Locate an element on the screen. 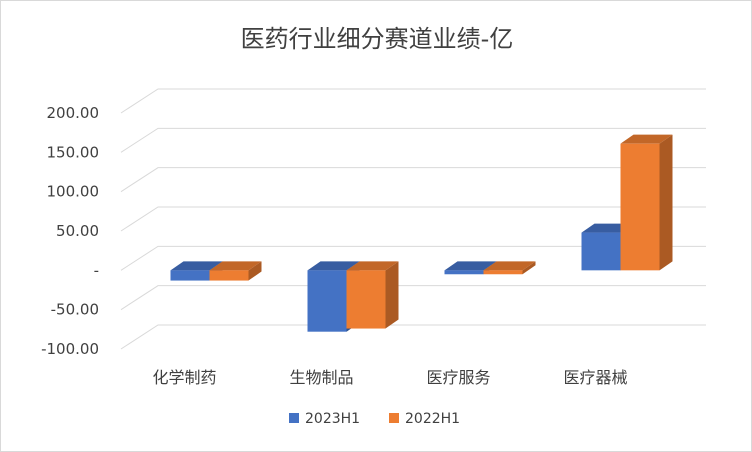  y-tick-label: -50.00 is located at coordinates (75, 310).